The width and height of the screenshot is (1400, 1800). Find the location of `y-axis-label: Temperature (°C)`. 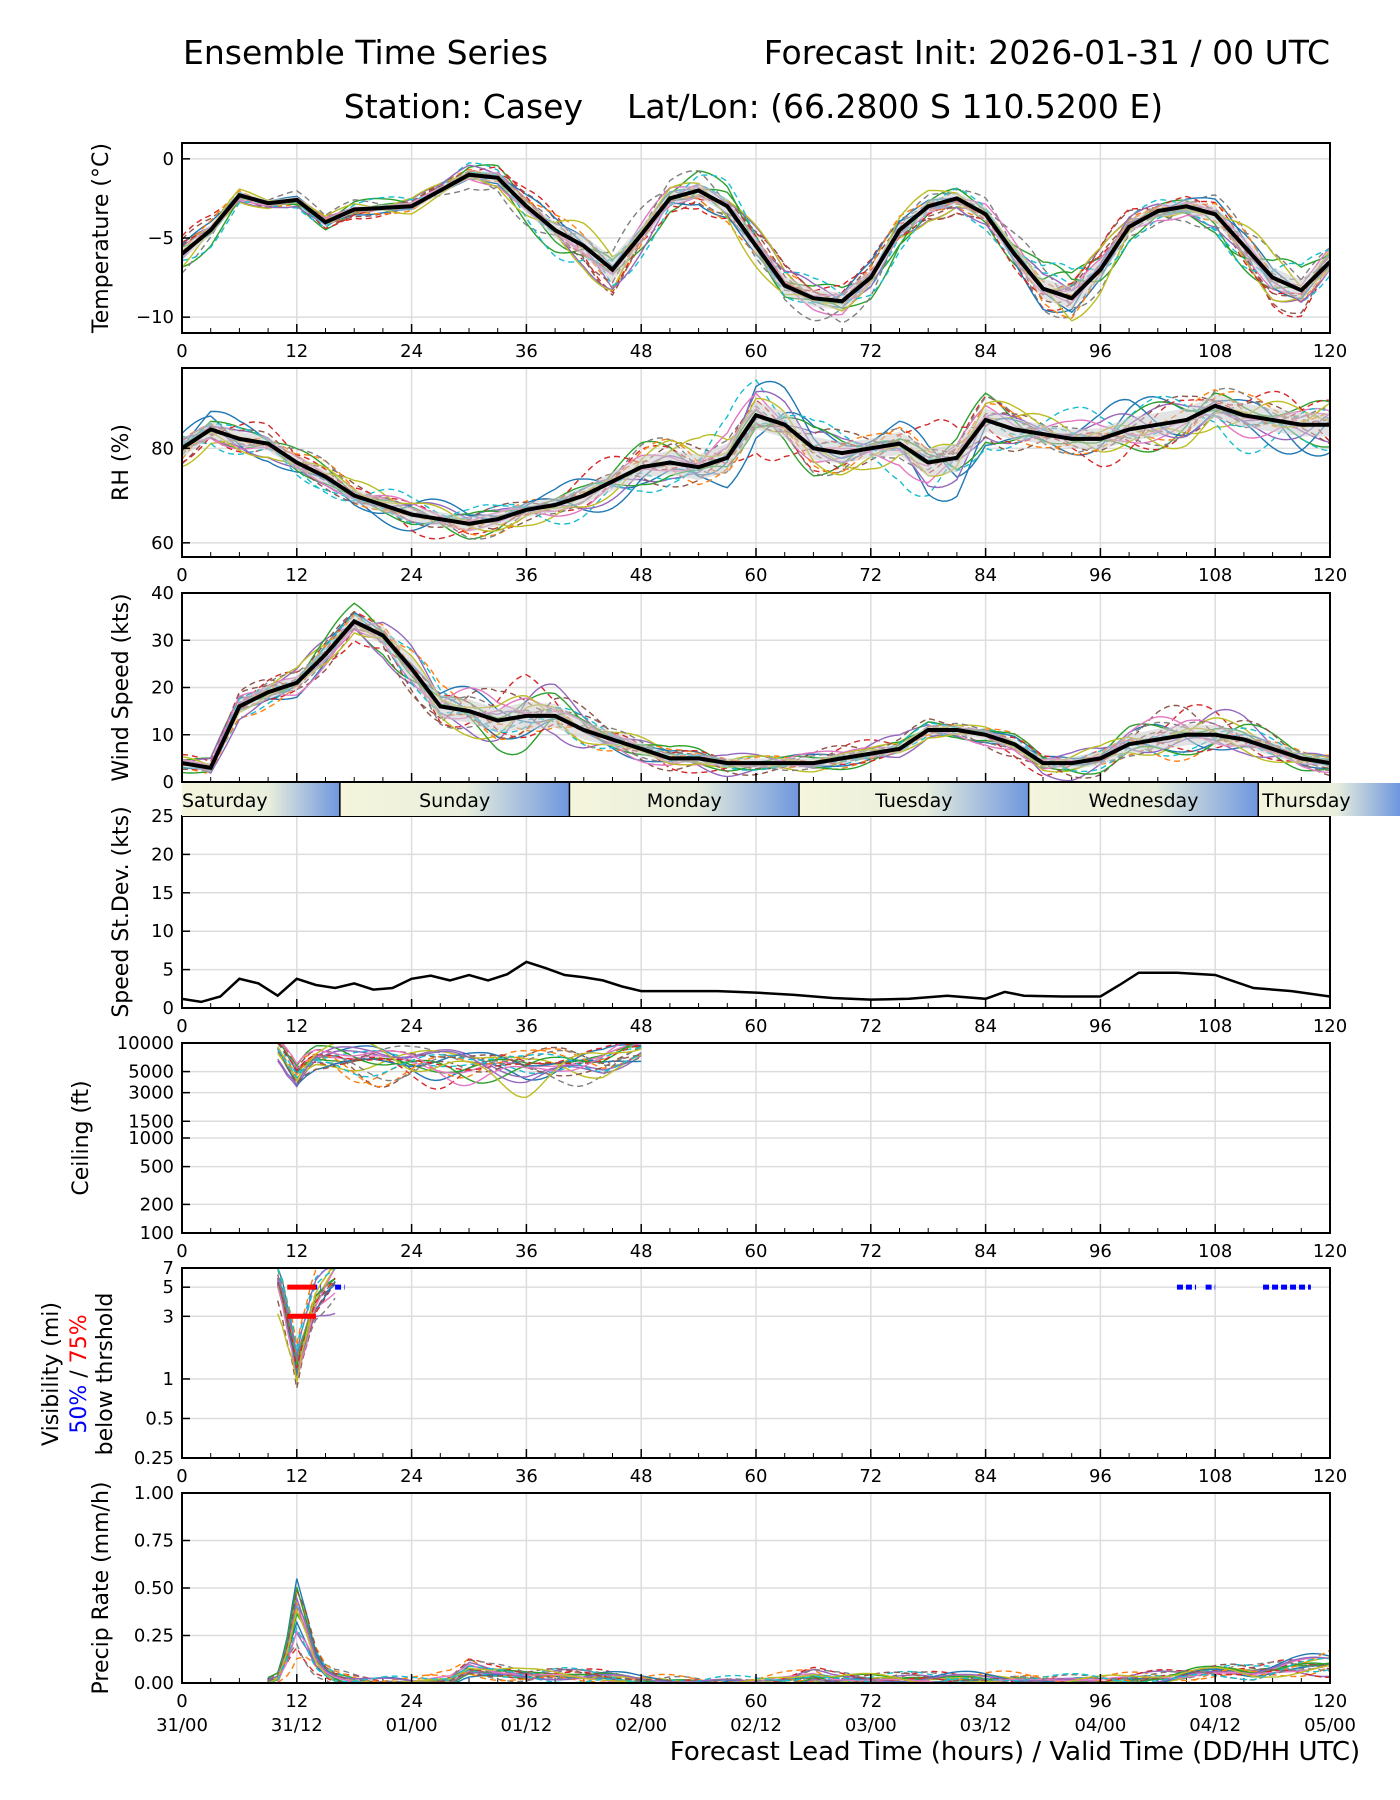

y-axis-label: Temperature (°C) is located at coordinates (101, 238).